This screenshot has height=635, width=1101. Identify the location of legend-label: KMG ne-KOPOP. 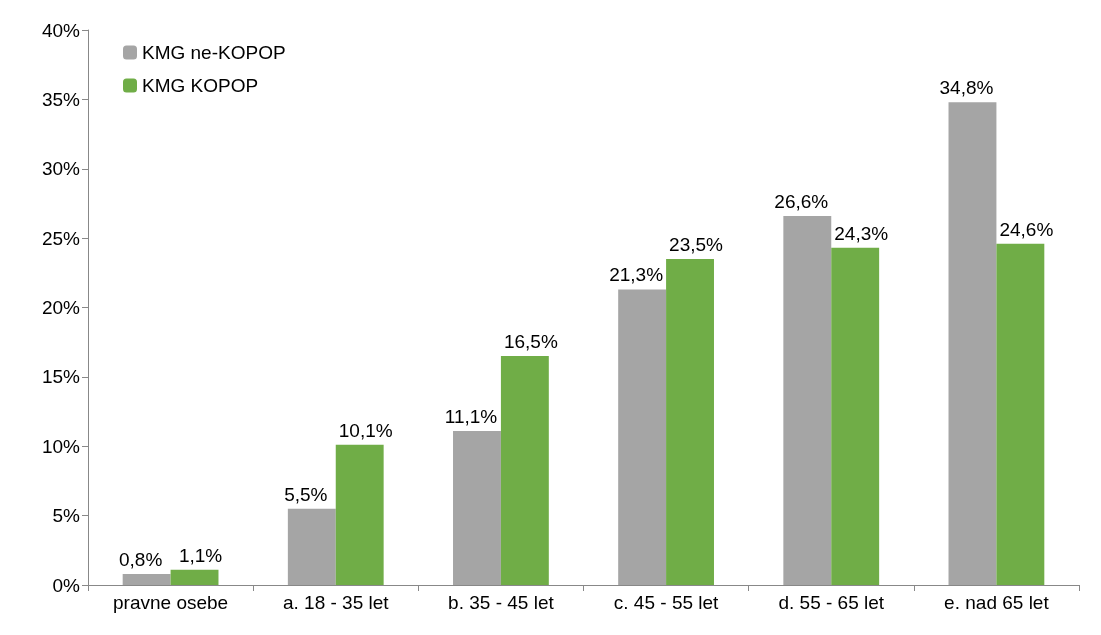
(214, 52).